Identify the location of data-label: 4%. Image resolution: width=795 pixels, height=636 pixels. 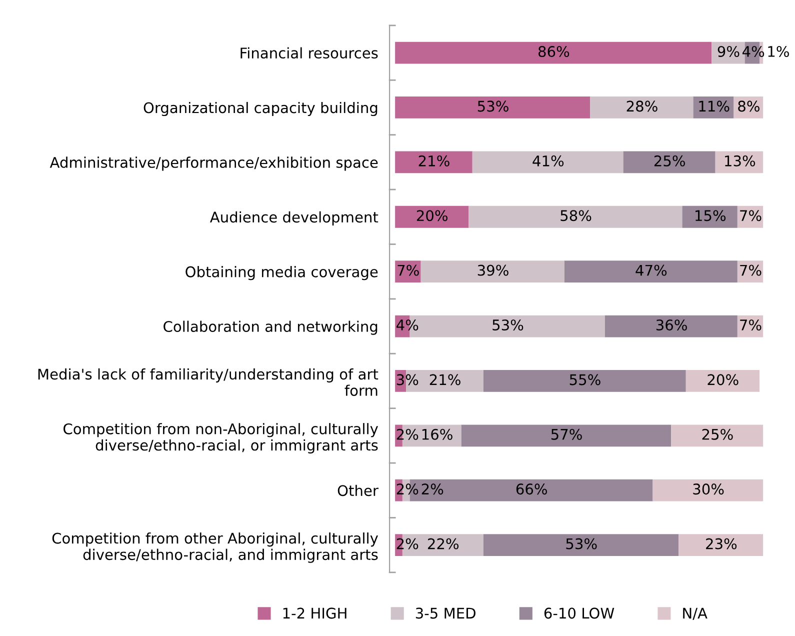
(407, 324).